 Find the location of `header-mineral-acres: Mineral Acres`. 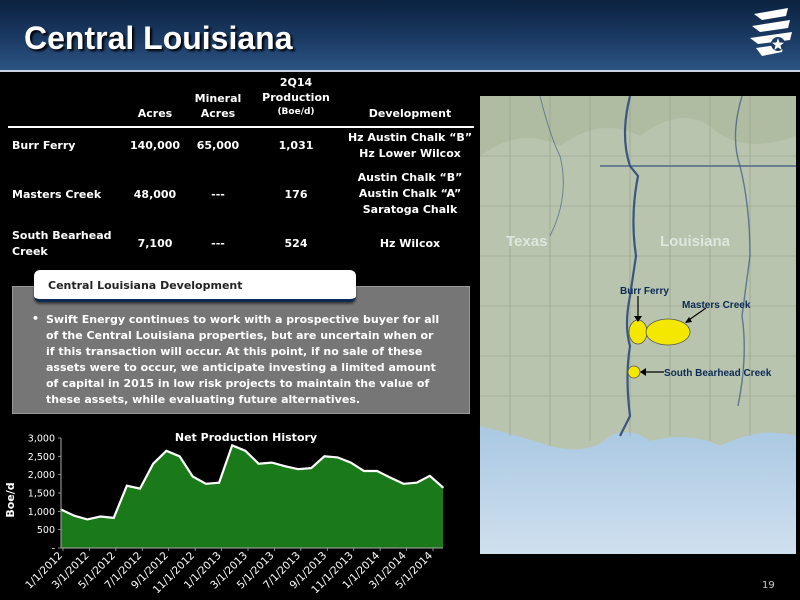

header-mineral-acres: Mineral Acres is located at coordinates (218, 106).